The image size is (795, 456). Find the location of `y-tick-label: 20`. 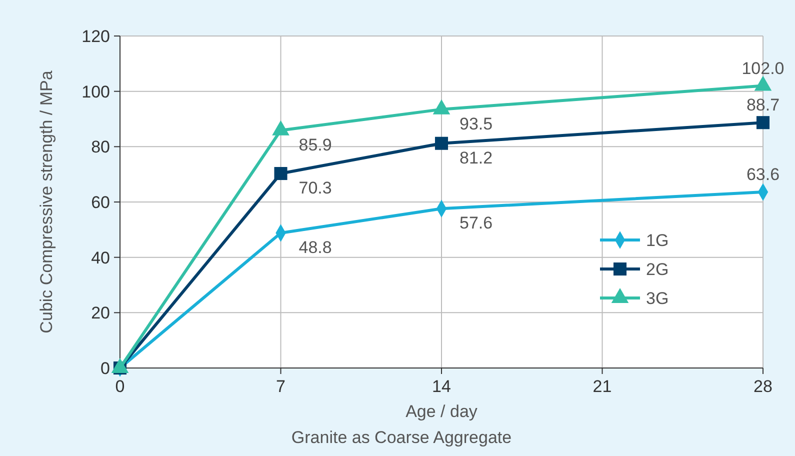

y-tick-label: 20 is located at coordinates (100, 313).